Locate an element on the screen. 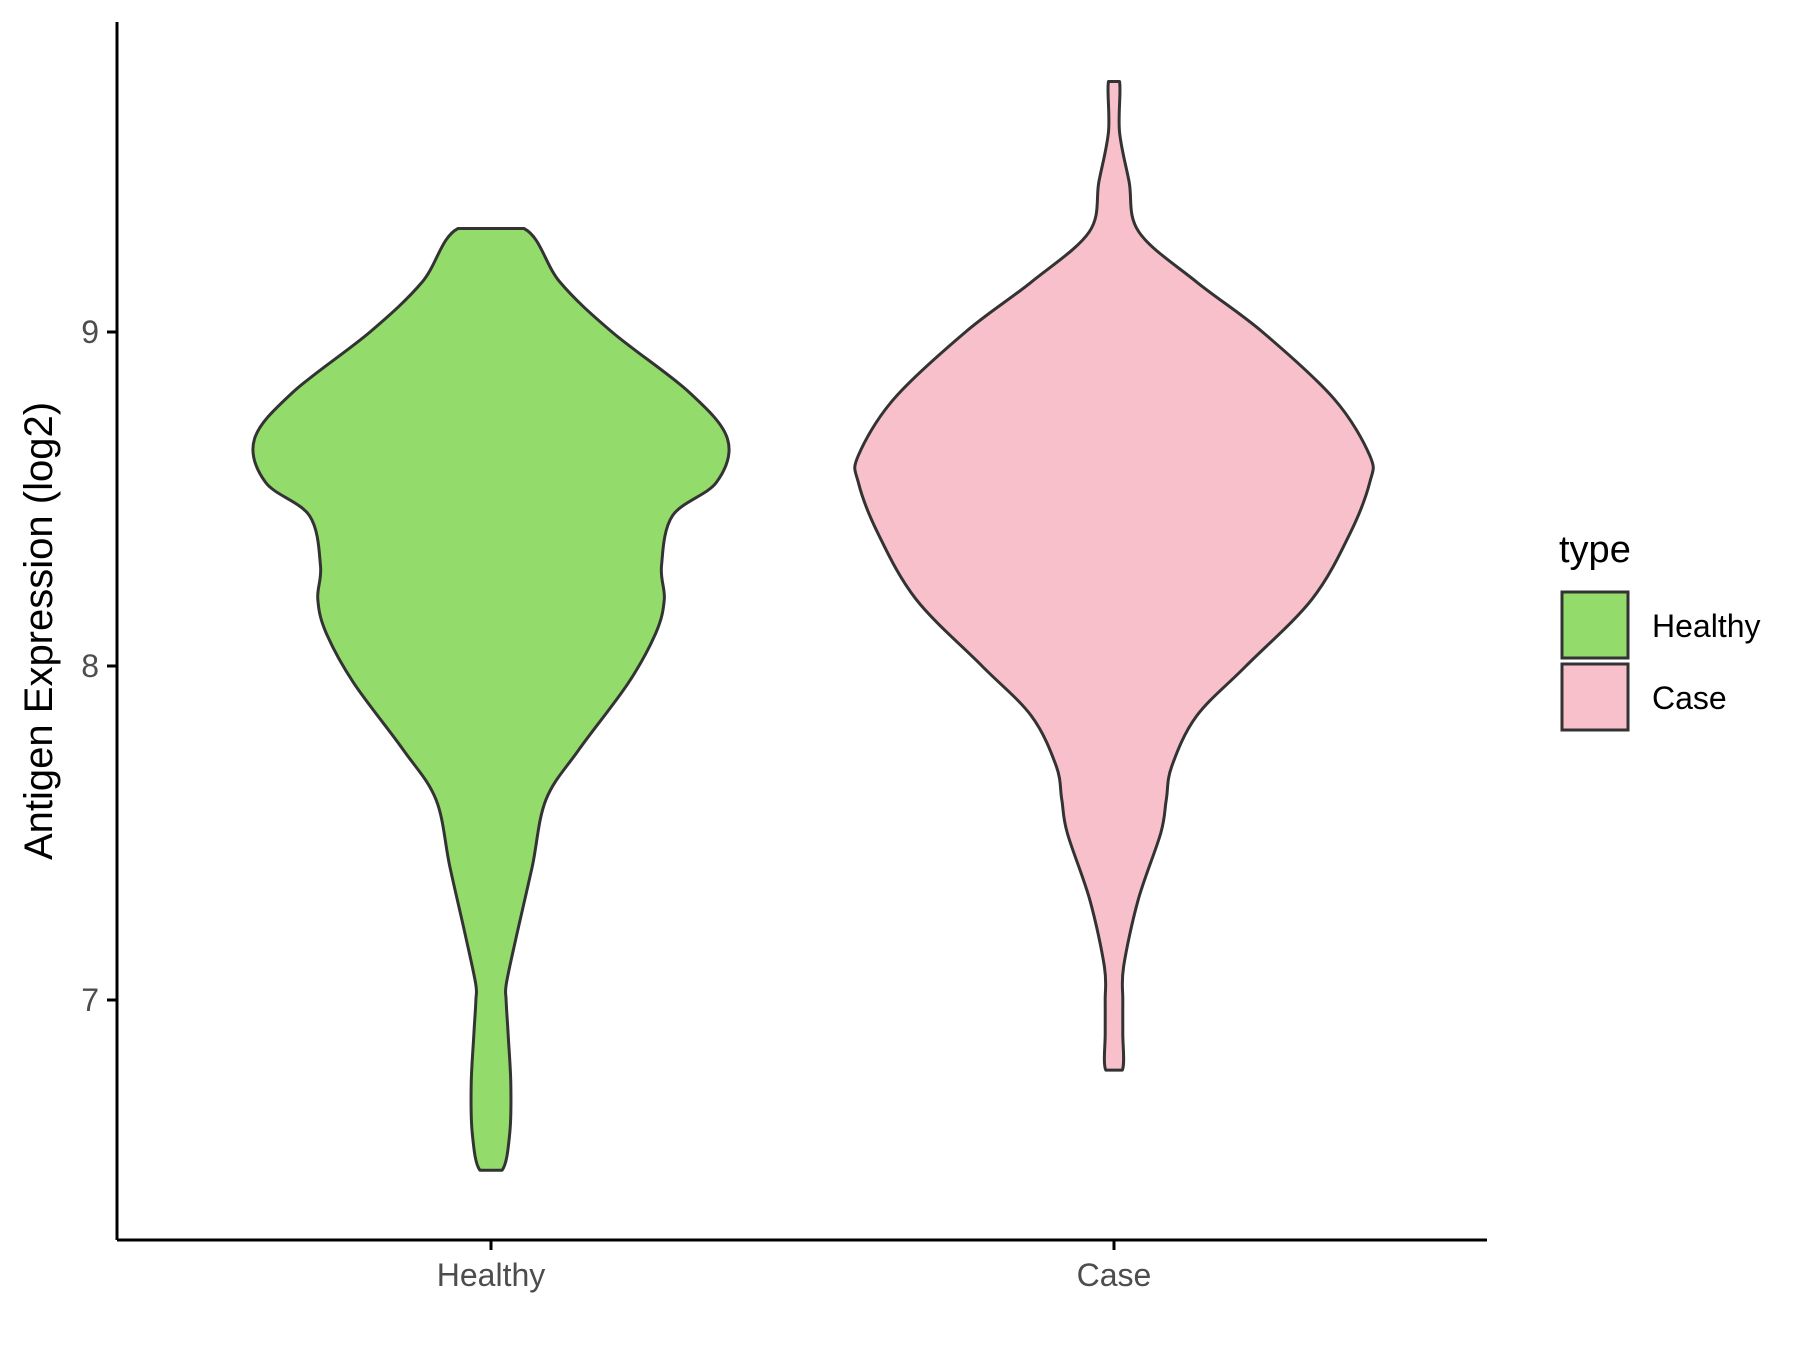 This screenshot has width=1800, height=1350. y-ticks: 7 8 9 is located at coordinates (99, 666).